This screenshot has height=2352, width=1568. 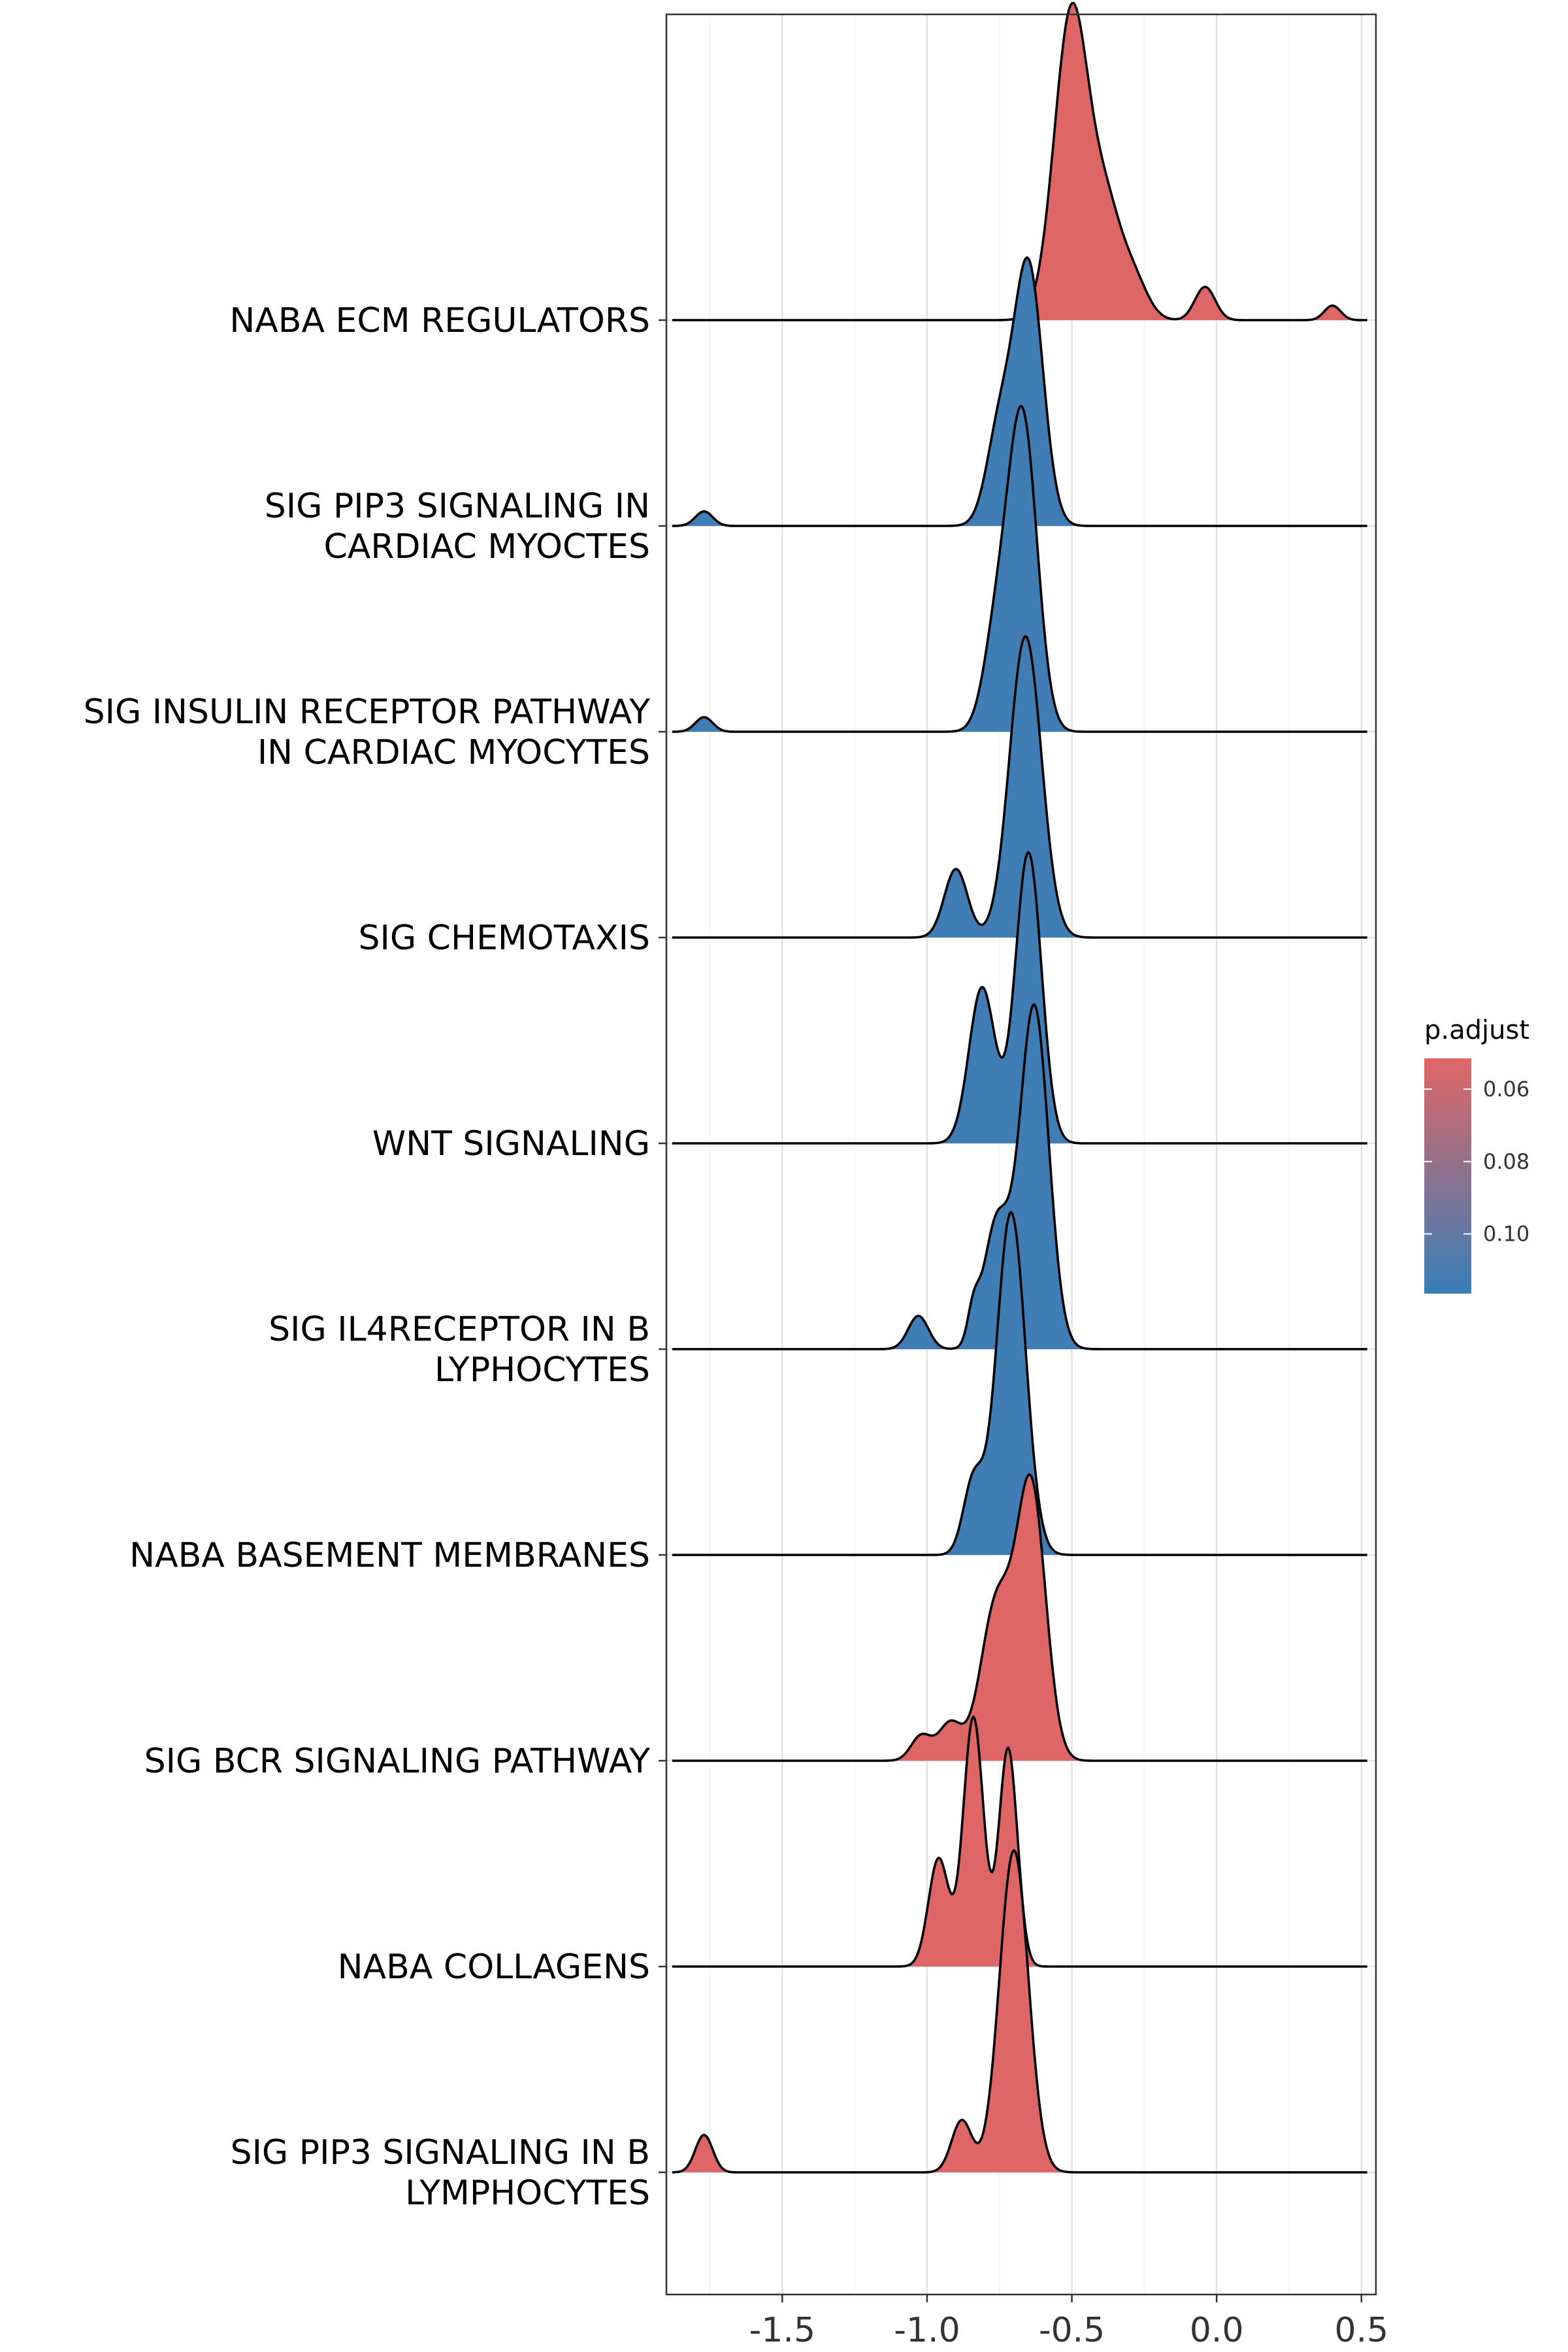 What do you see at coordinates (782, 2330) in the screenshot?
I see `x-tick-label: -1.5` at bounding box center [782, 2330].